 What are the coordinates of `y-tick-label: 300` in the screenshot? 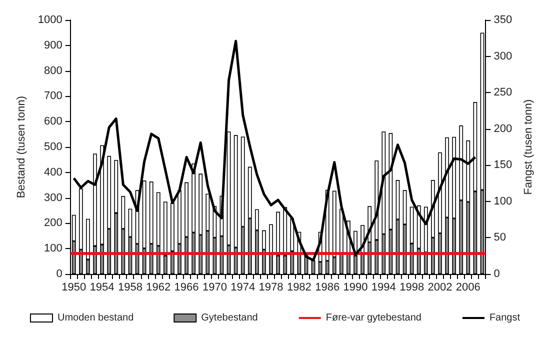 It's located at (53, 198).